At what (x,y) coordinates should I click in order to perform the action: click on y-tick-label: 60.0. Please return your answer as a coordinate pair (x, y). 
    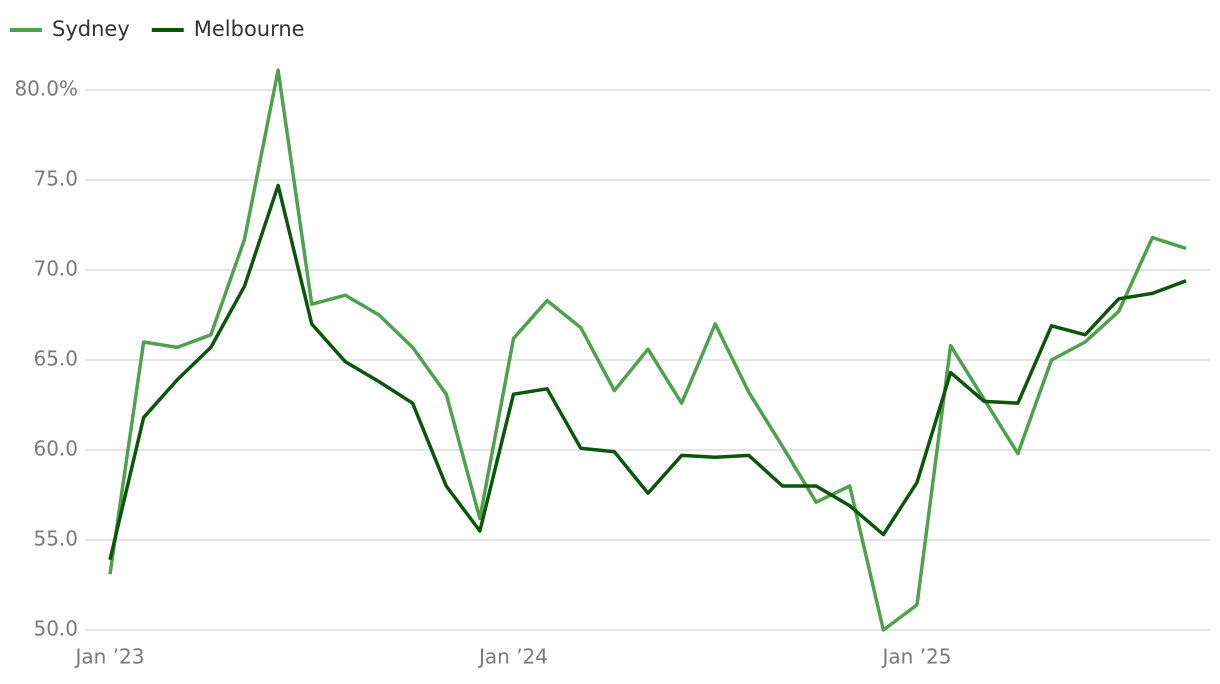
    Looking at the image, I should click on (55, 449).